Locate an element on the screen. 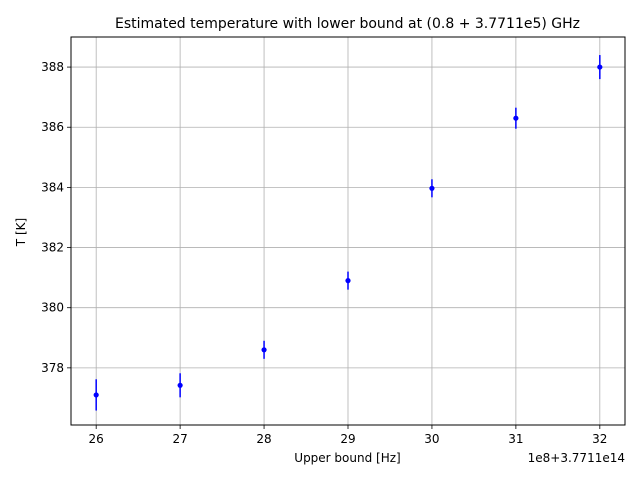 The height and width of the screenshot is (480, 640). x-tick-label: 31 is located at coordinates (515, 439).